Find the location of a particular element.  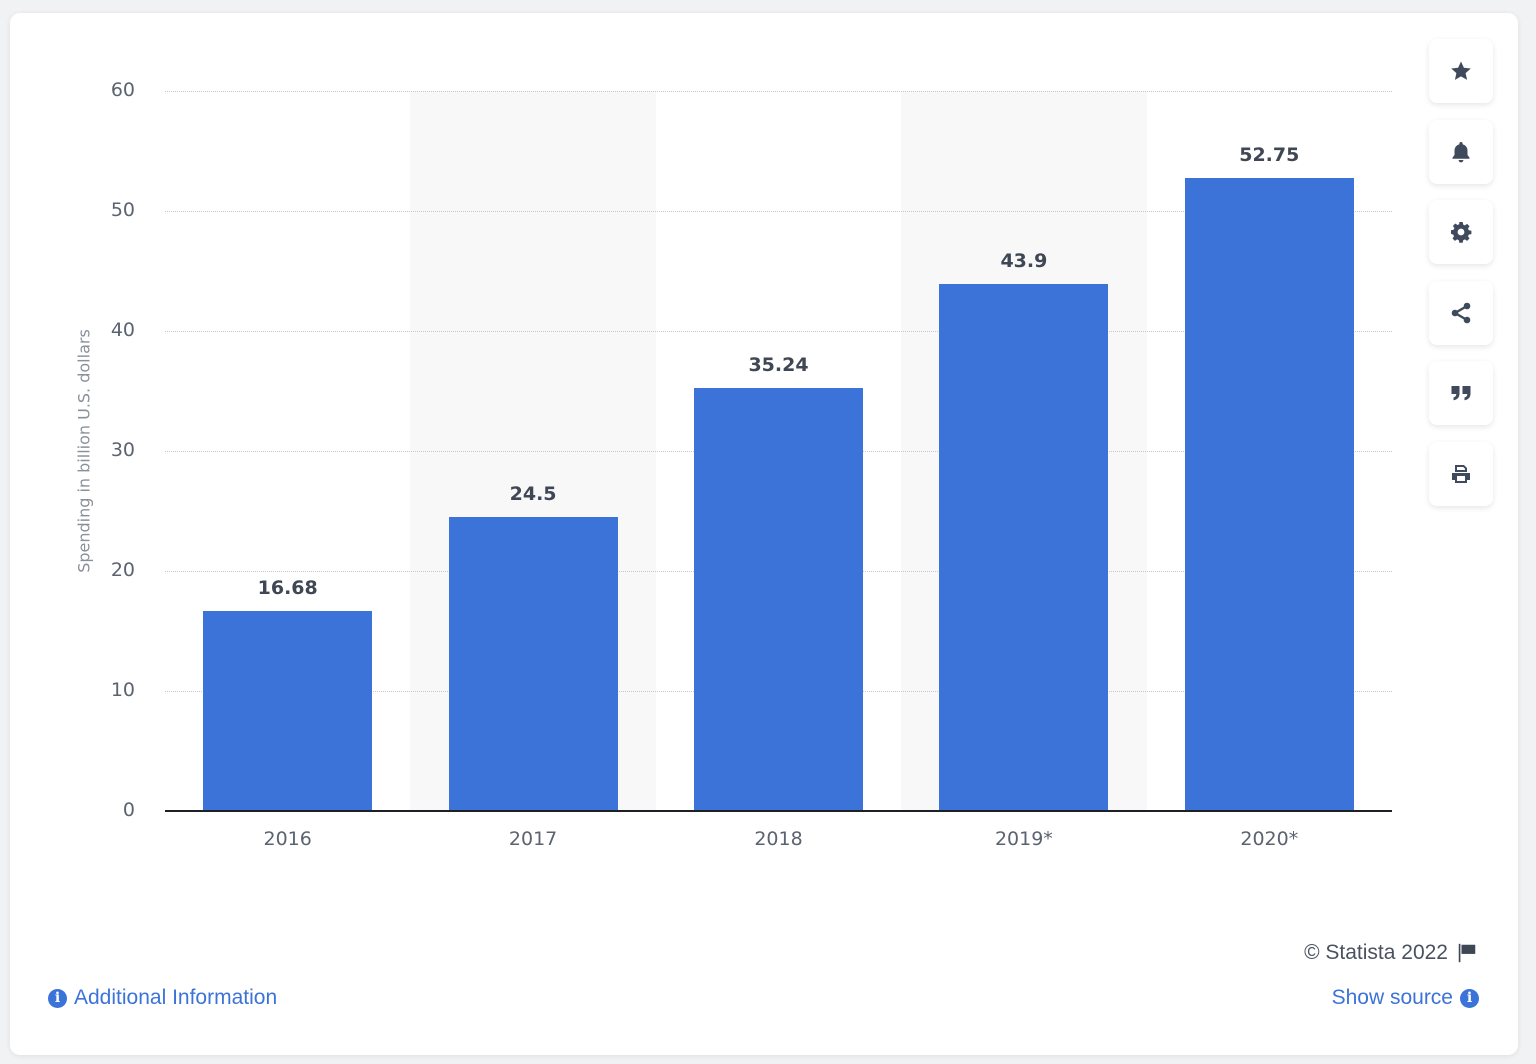

bar-value-label: 16.68 is located at coordinates (287, 587).